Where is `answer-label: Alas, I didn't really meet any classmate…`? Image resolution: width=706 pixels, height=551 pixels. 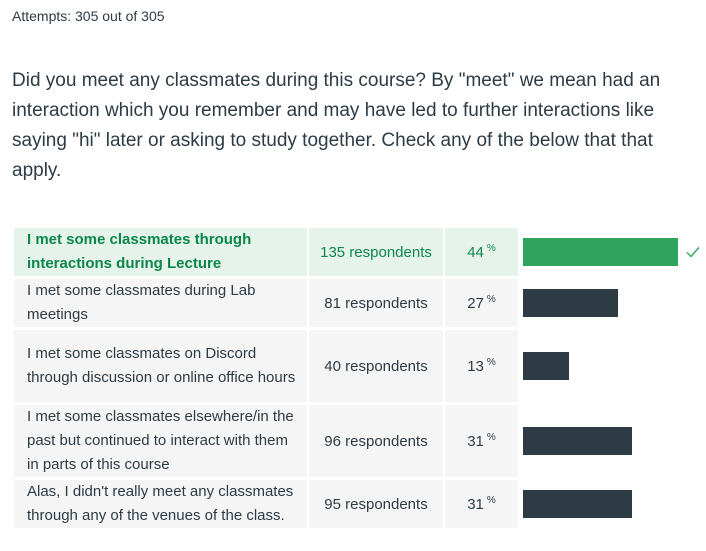
answer-label: Alas, I didn't really meet any classmate… is located at coordinates (160, 504).